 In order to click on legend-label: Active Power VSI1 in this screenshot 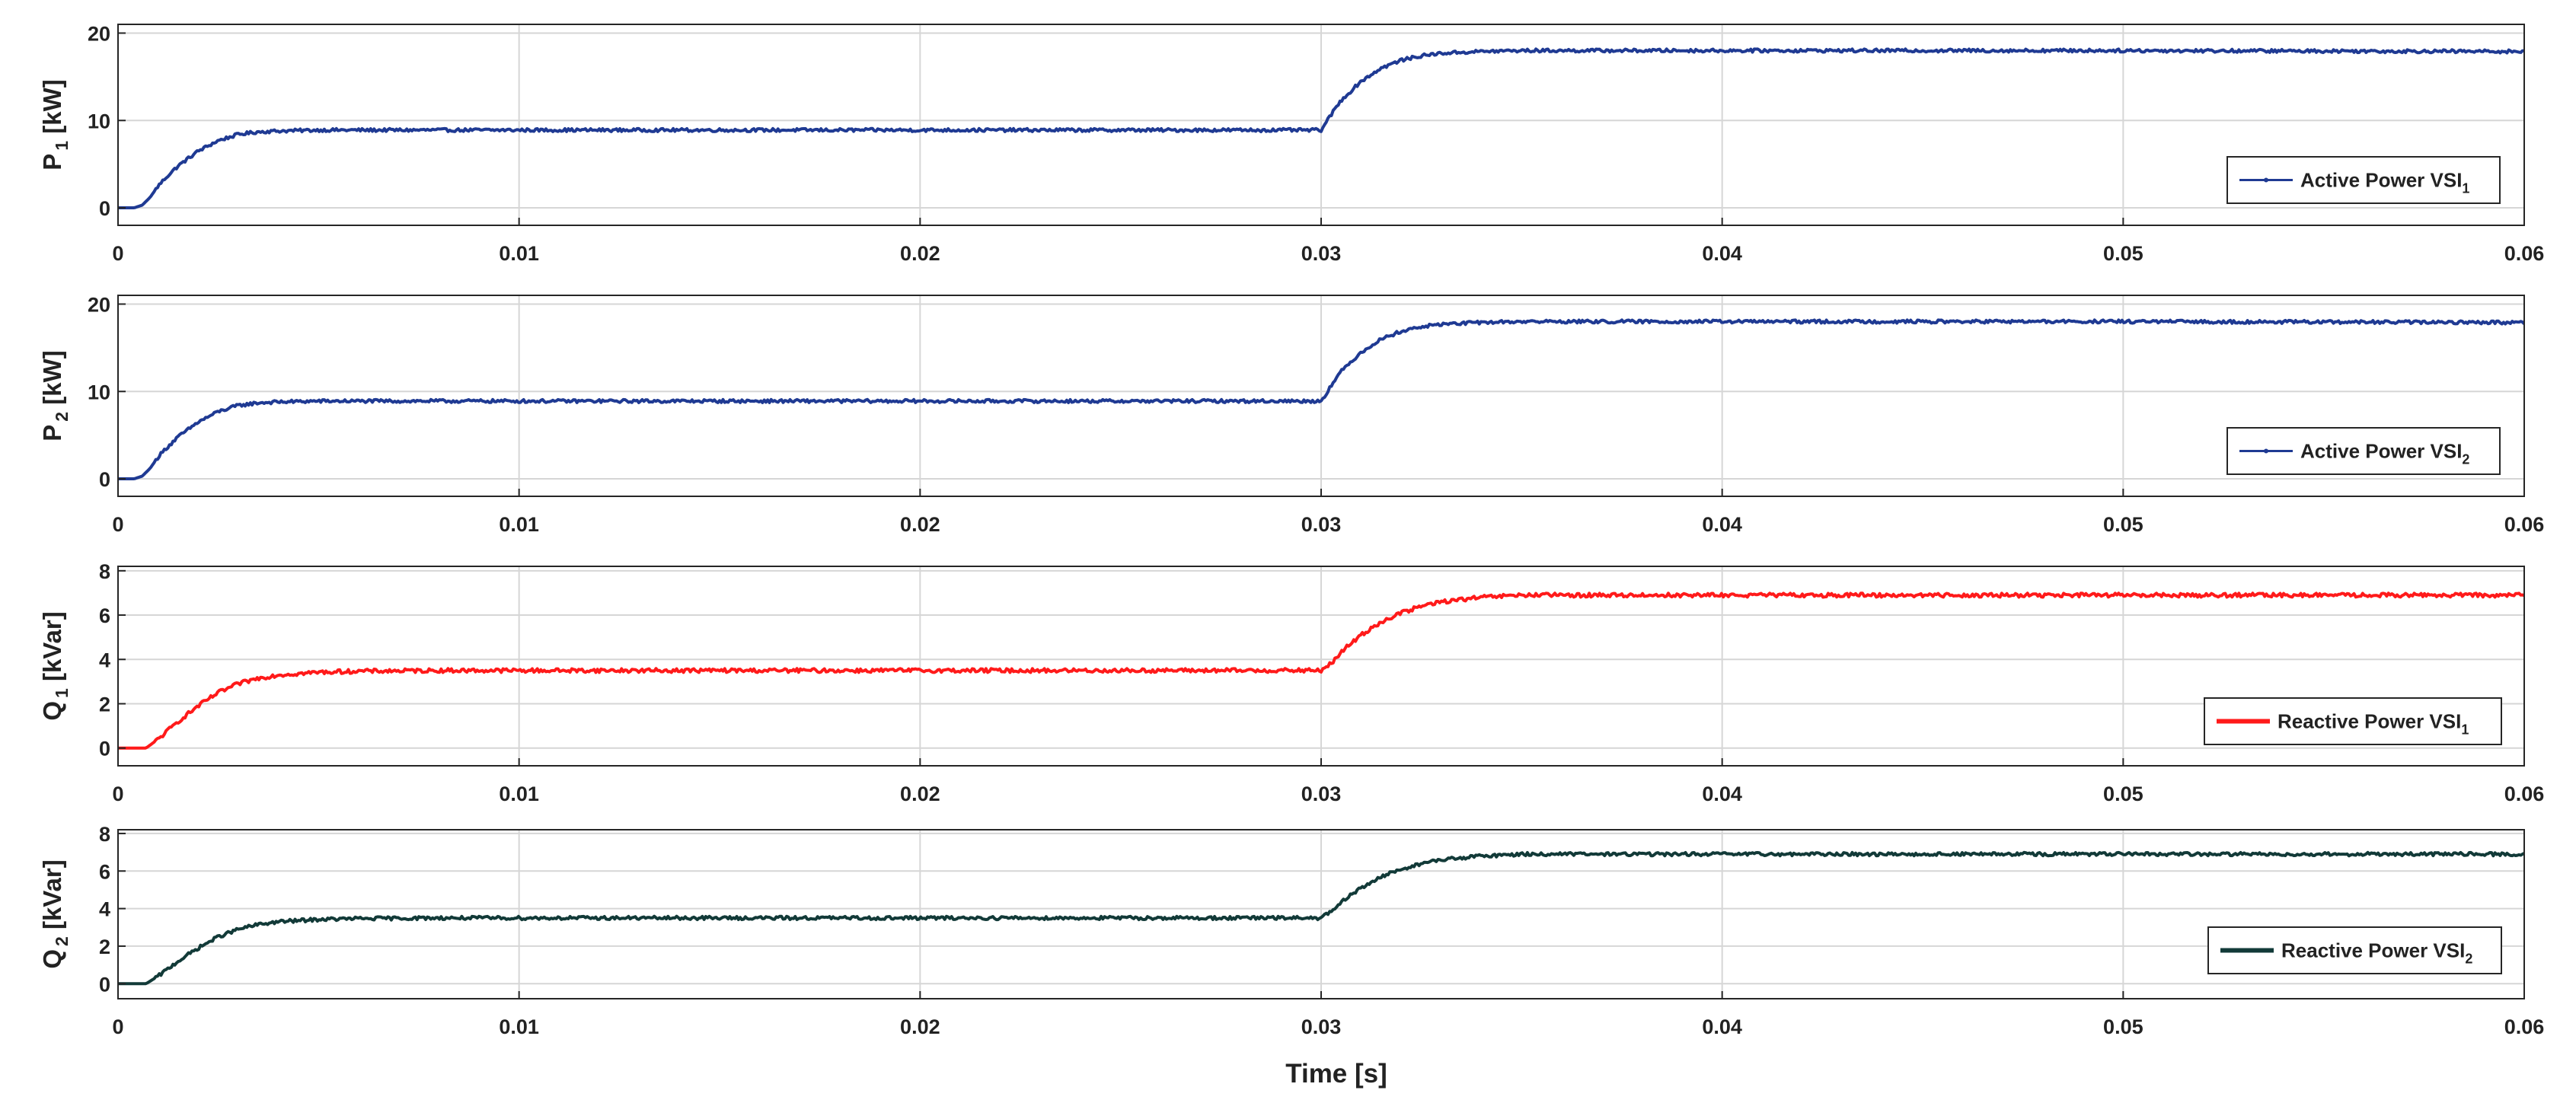, I will do `click(2384, 182)`.